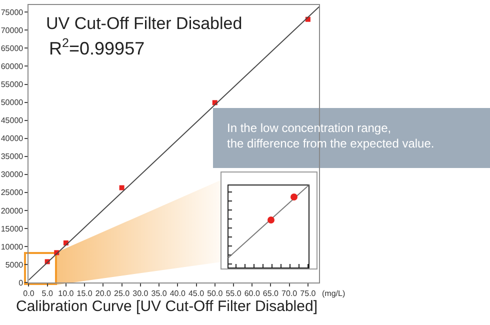 This screenshot has height=325, width=490. What do you see at coordinates (12, 175) in the screenshot?
I see `y-tick-label: 30000` at bounding box center [12, 175].